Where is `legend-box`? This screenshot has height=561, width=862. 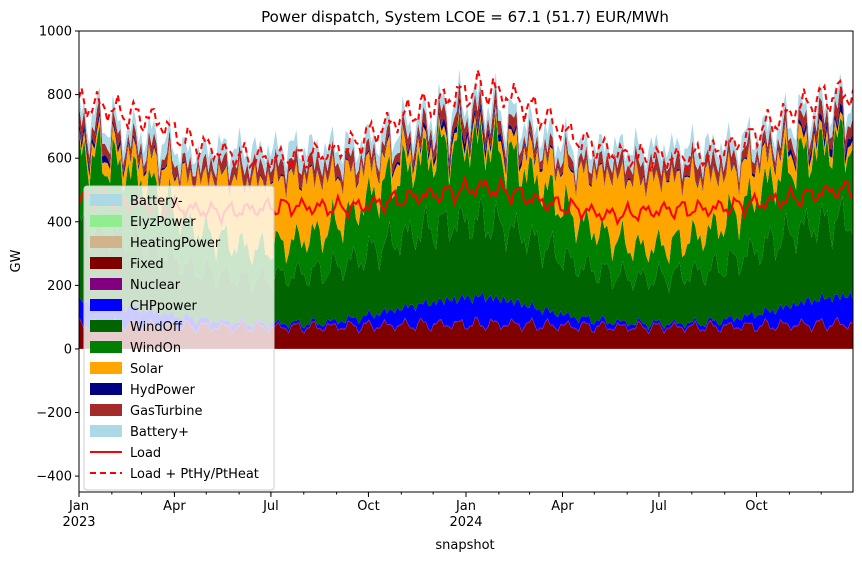 legend-box is located at coordinates (179, 338).